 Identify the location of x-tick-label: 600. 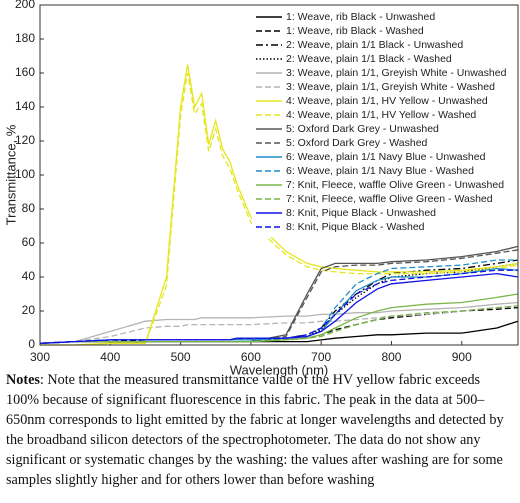
(251, 357).